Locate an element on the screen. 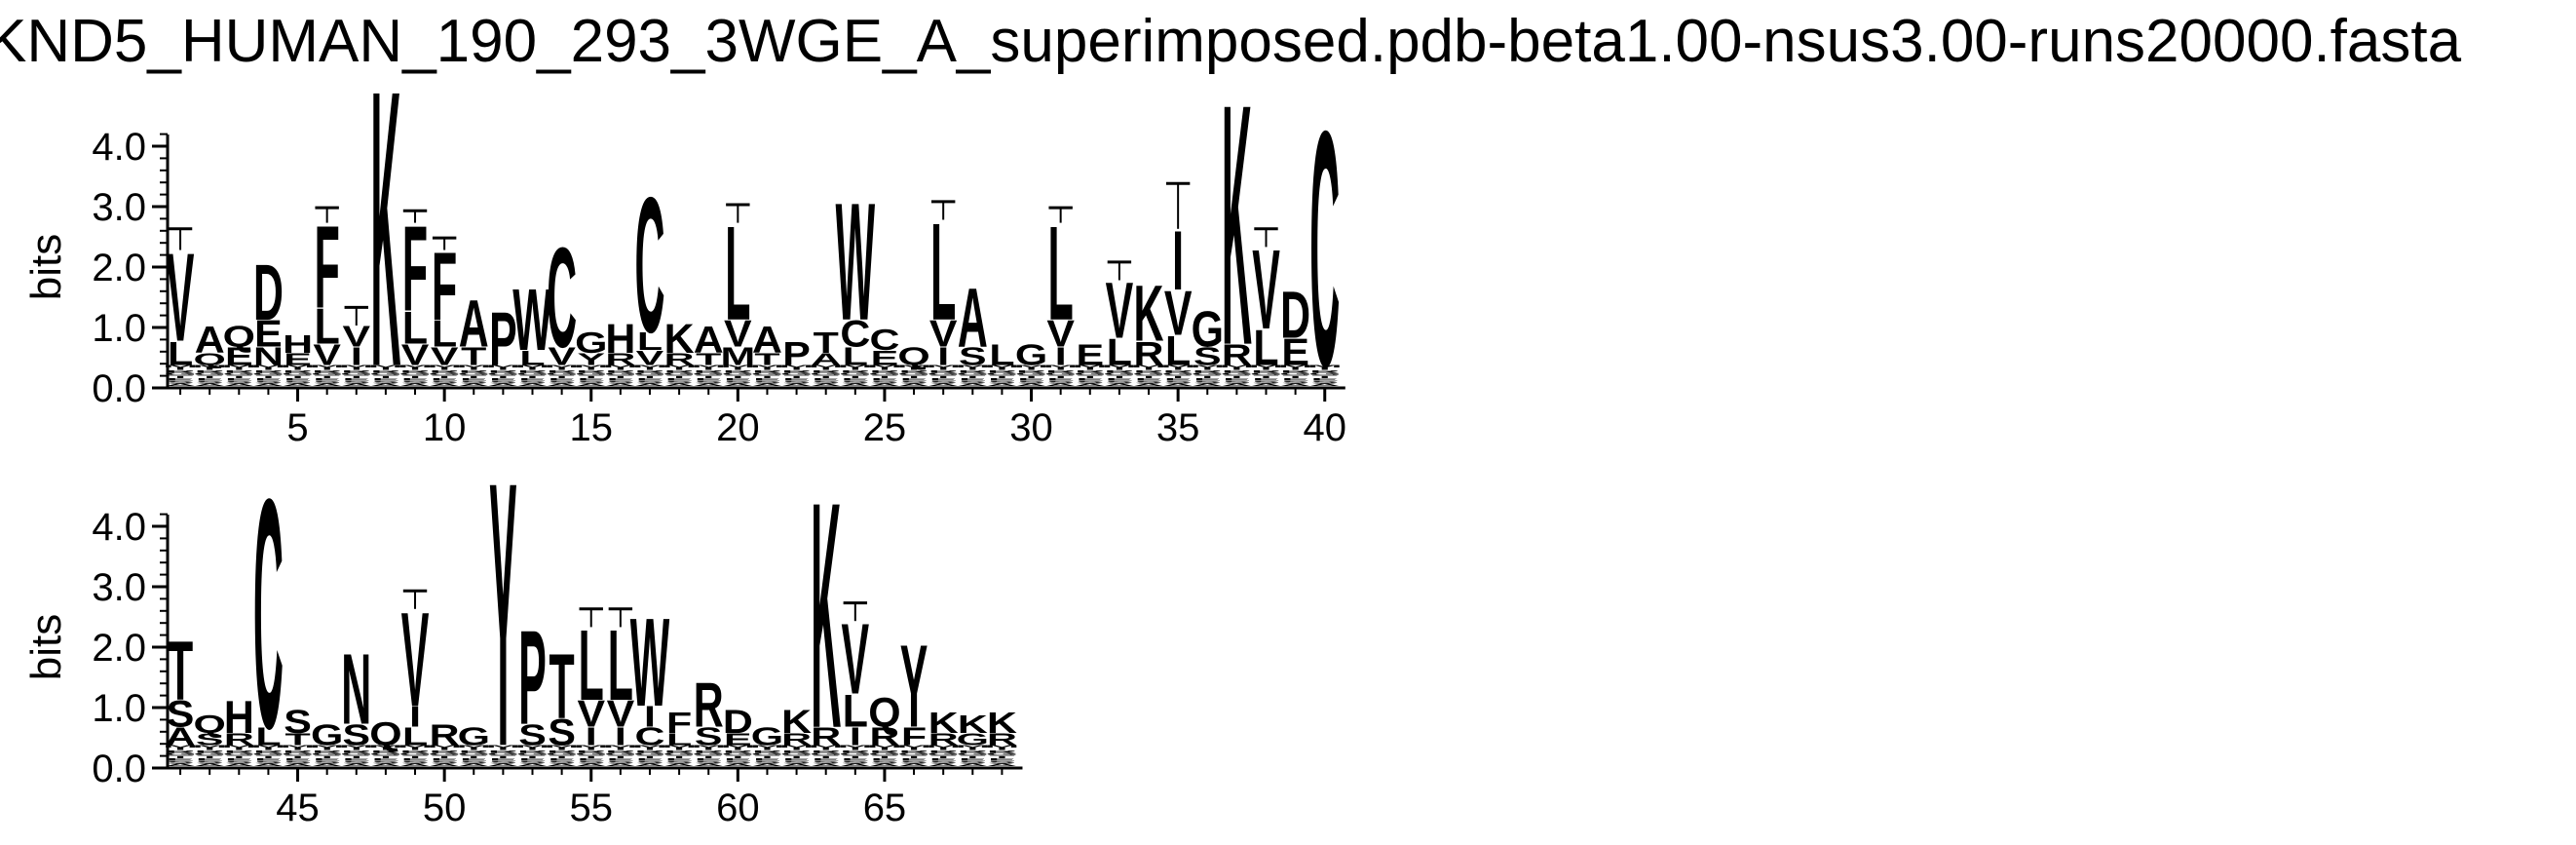 This screenshot has width=2576, height=845. logo-letter: Q is located at coordinates (884, 714).